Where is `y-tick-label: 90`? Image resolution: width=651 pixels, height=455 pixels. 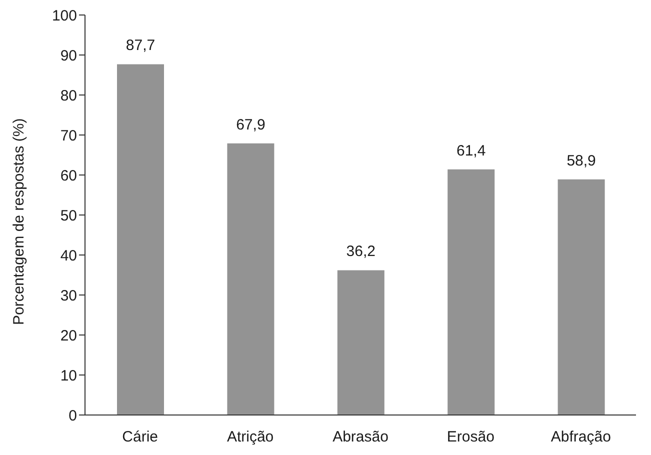
y-tick-label: 90 is located at coordinates (68, 55).